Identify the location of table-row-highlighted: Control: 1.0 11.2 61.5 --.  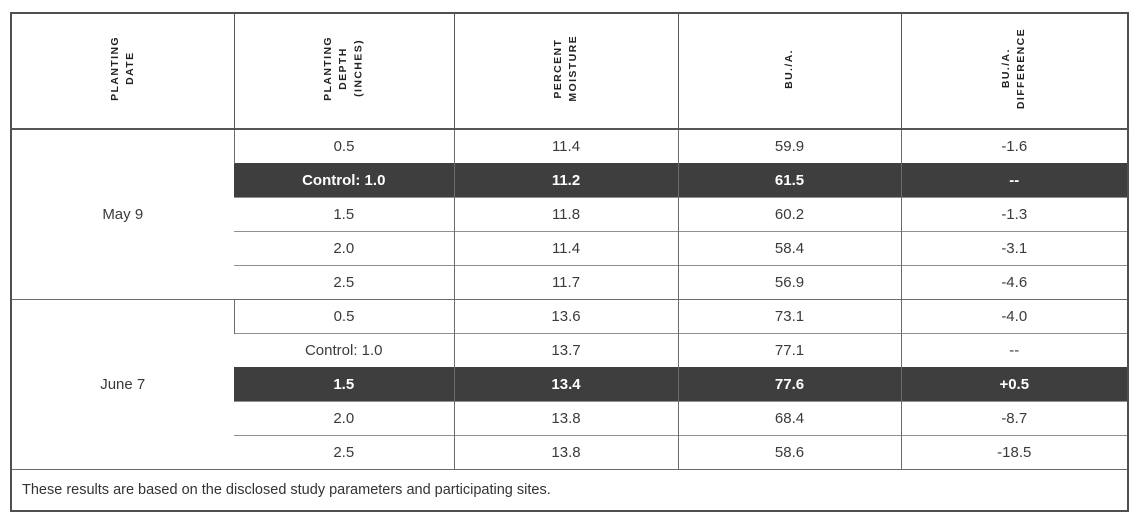
(569, 179).